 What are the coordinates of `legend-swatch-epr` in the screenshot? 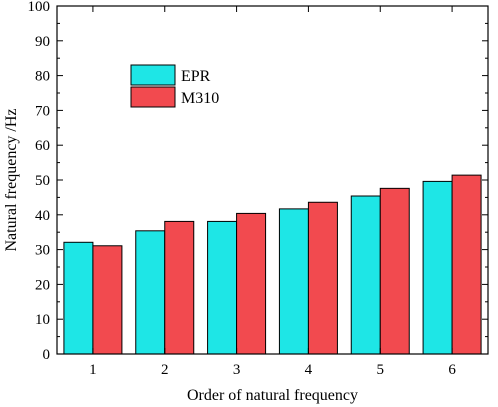 It's located at (153, 75).